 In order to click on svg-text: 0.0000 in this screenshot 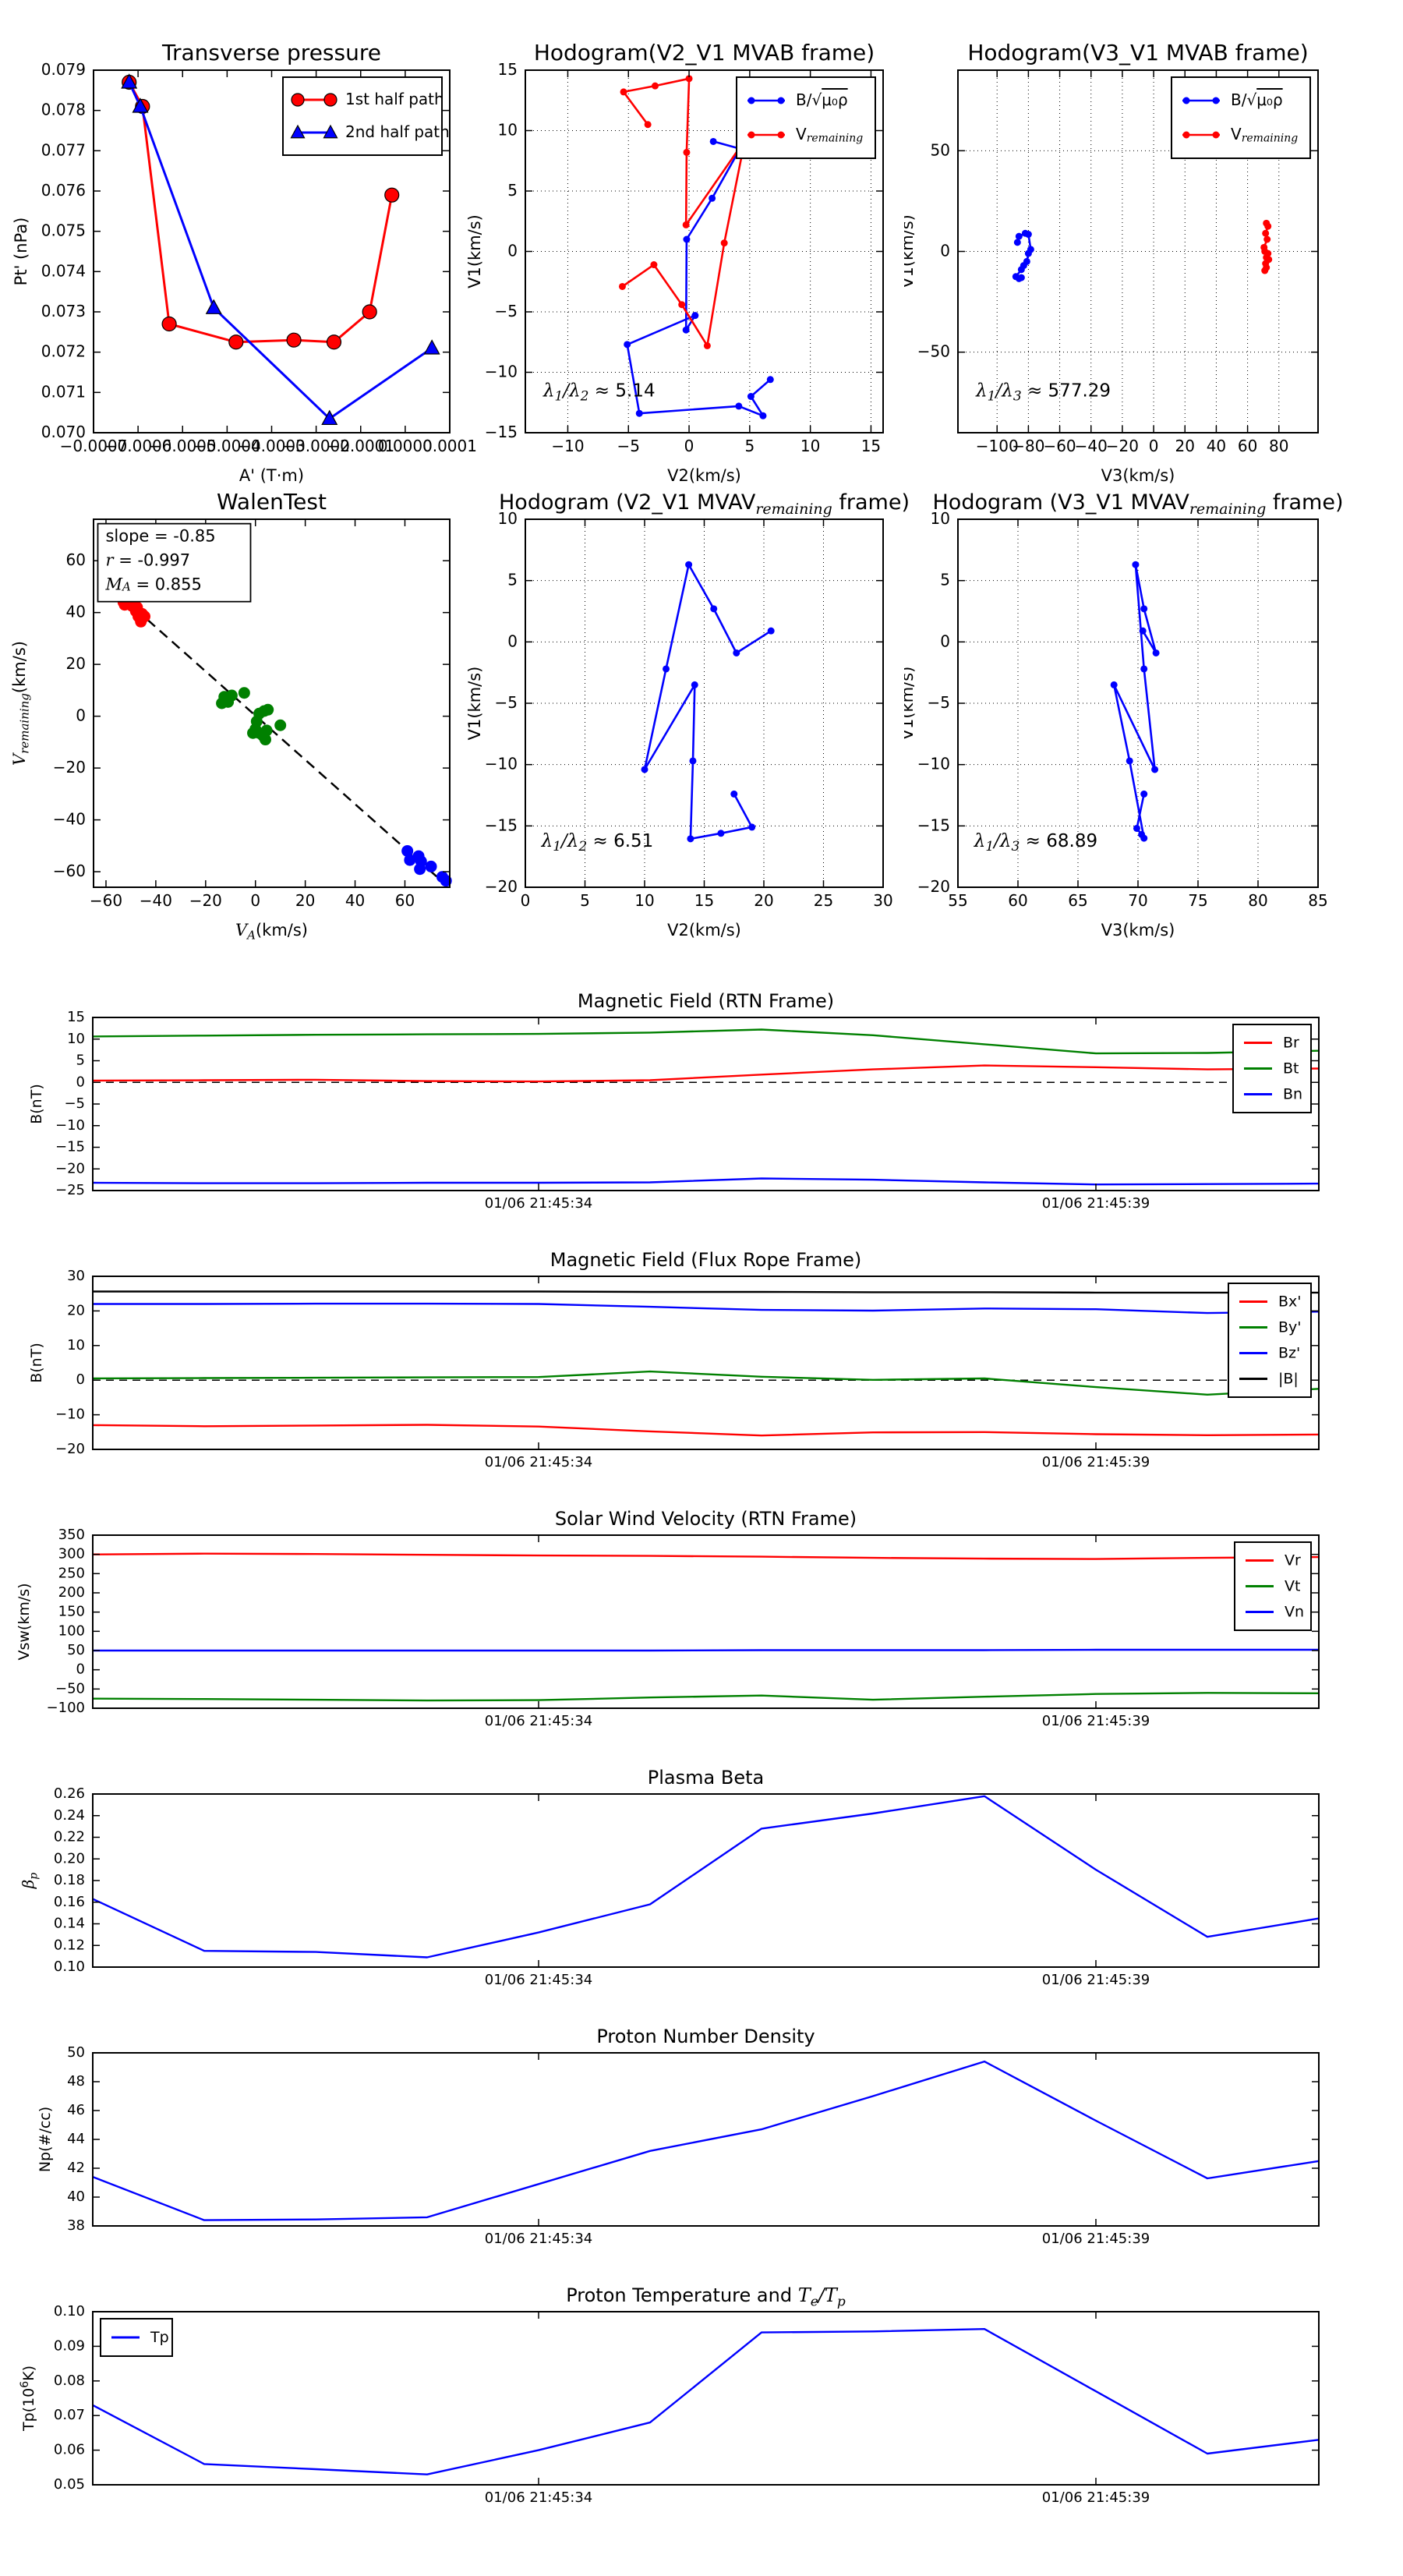, I will do `click(405, 446)`.